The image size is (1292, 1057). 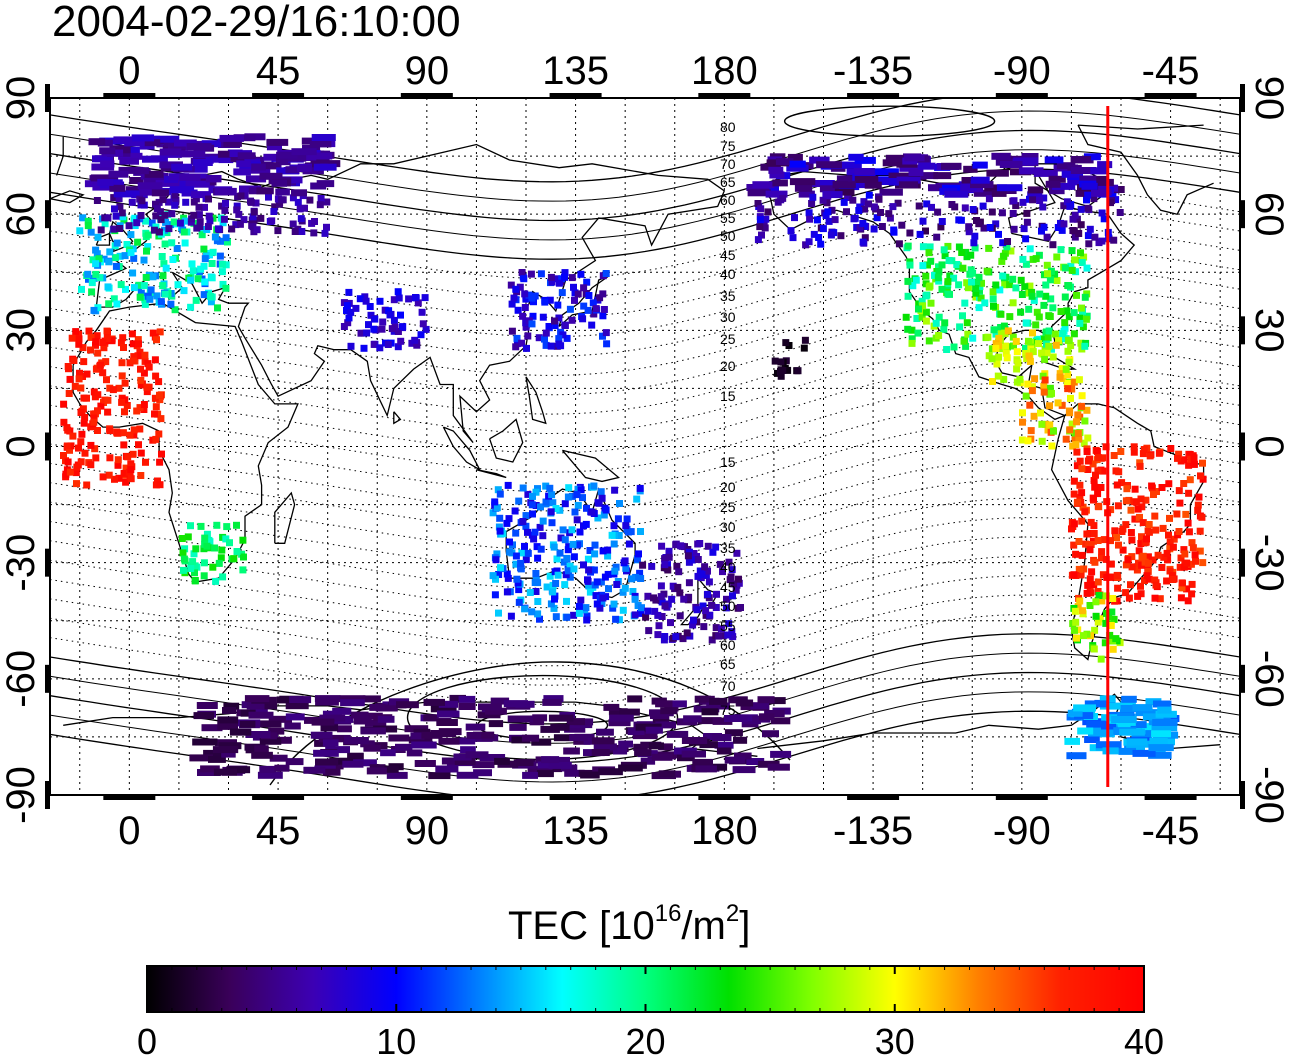 I want to click on coastline, so click(x=634, y=169).